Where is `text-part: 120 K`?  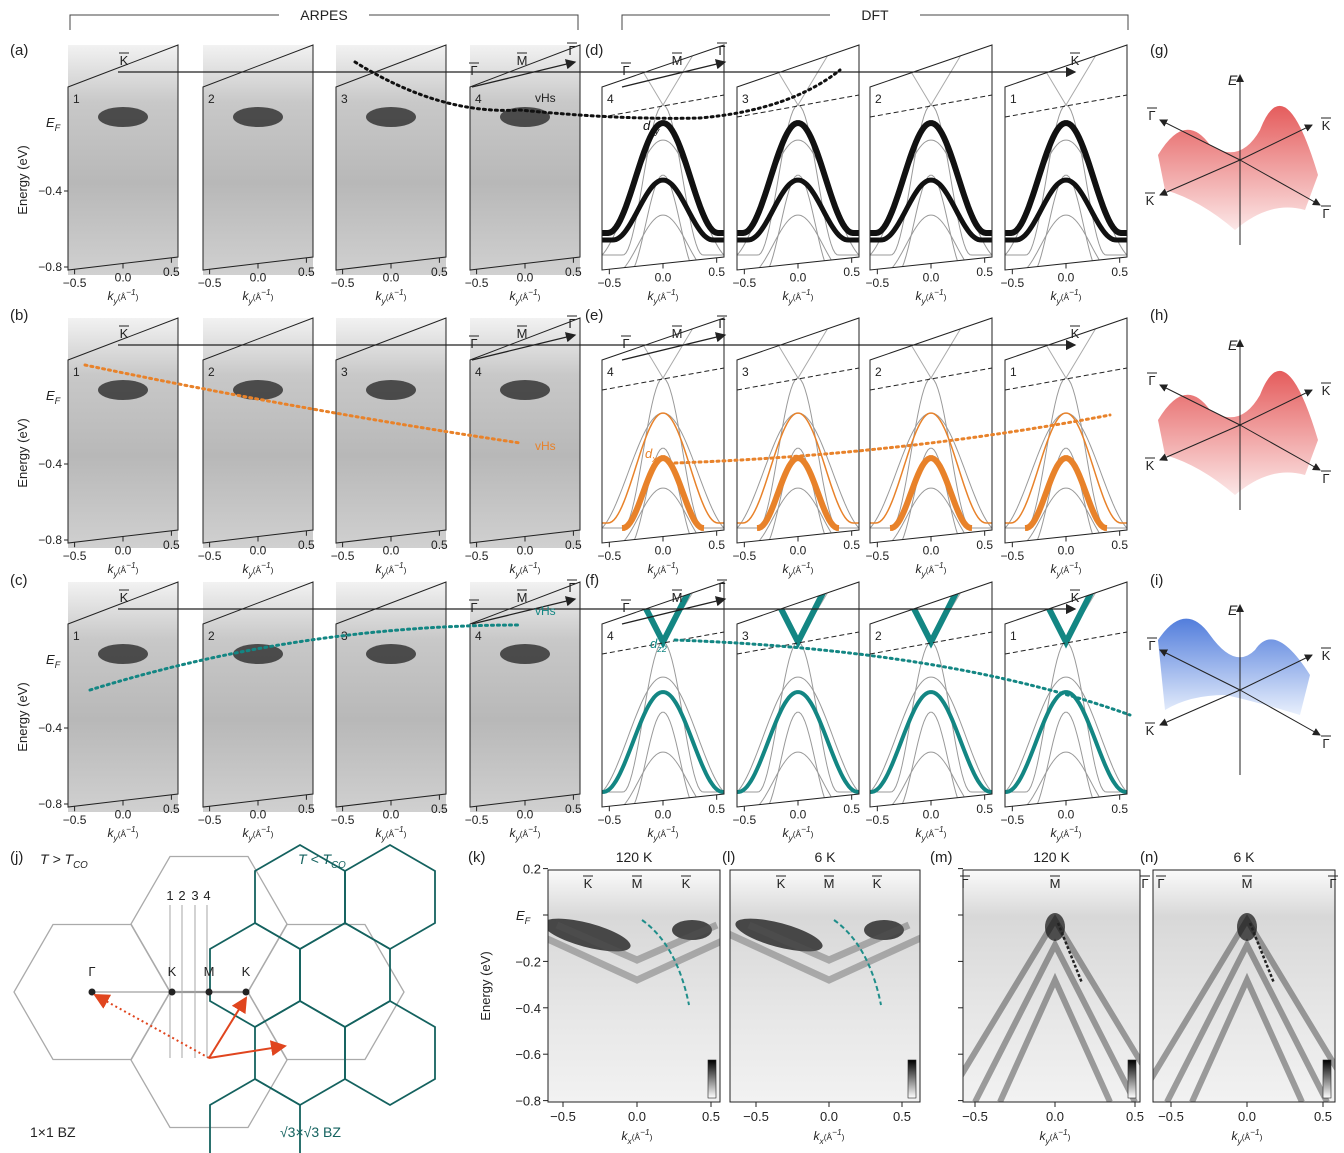 text-part: 120 K is located at coordinates (1051, 857).